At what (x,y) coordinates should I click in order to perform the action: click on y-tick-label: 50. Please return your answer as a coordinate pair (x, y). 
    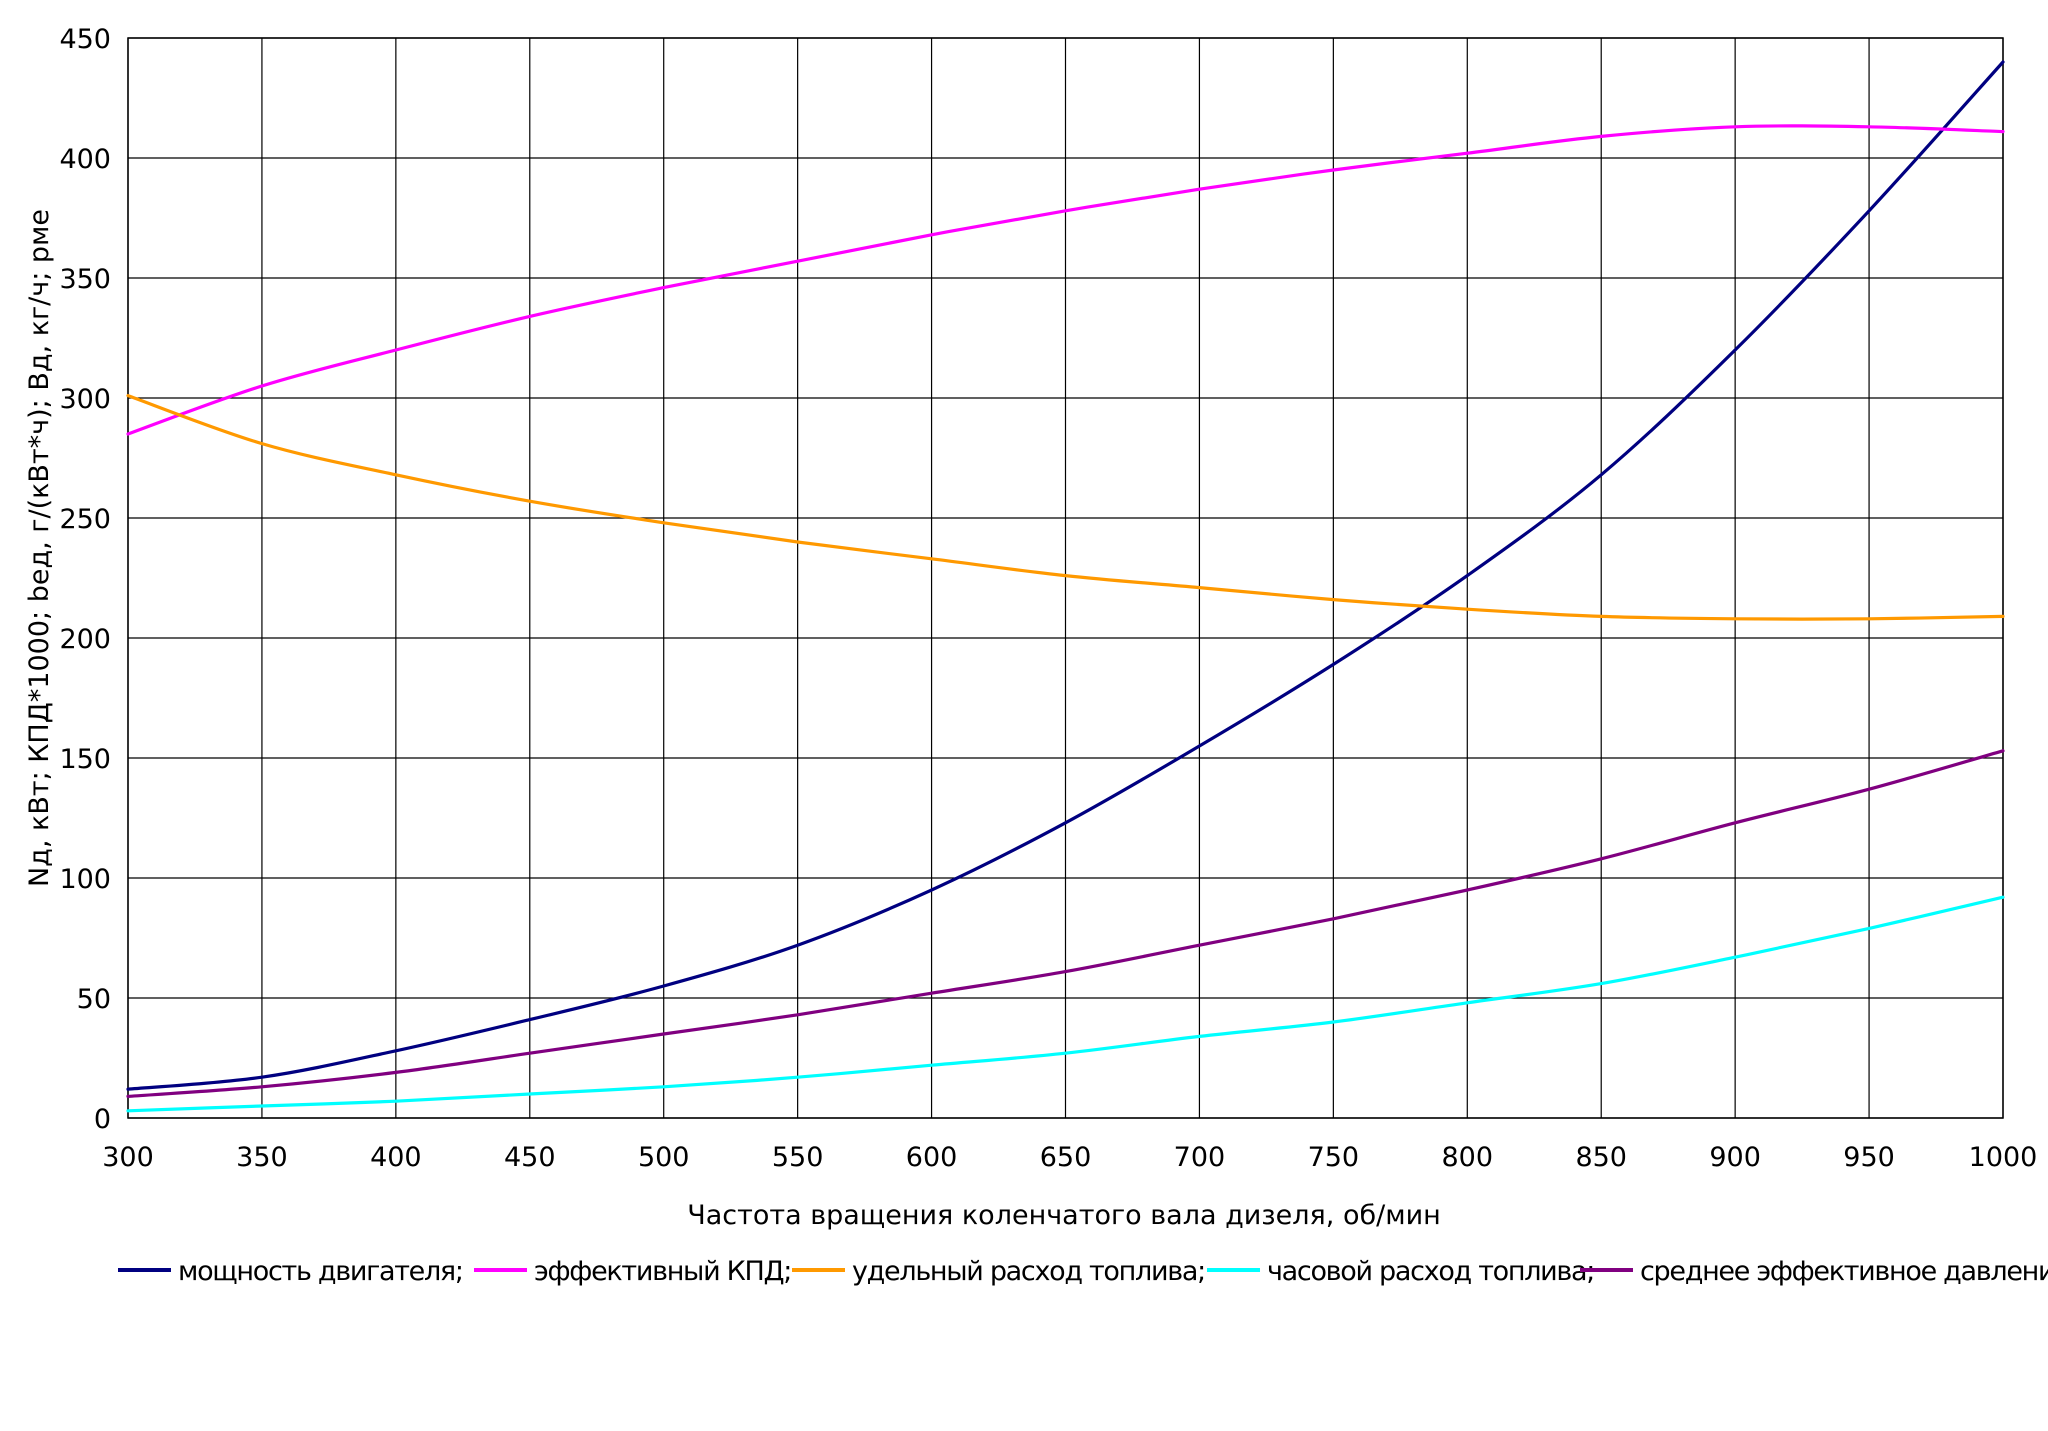
    Looking at the image, I should click on (94, 999).